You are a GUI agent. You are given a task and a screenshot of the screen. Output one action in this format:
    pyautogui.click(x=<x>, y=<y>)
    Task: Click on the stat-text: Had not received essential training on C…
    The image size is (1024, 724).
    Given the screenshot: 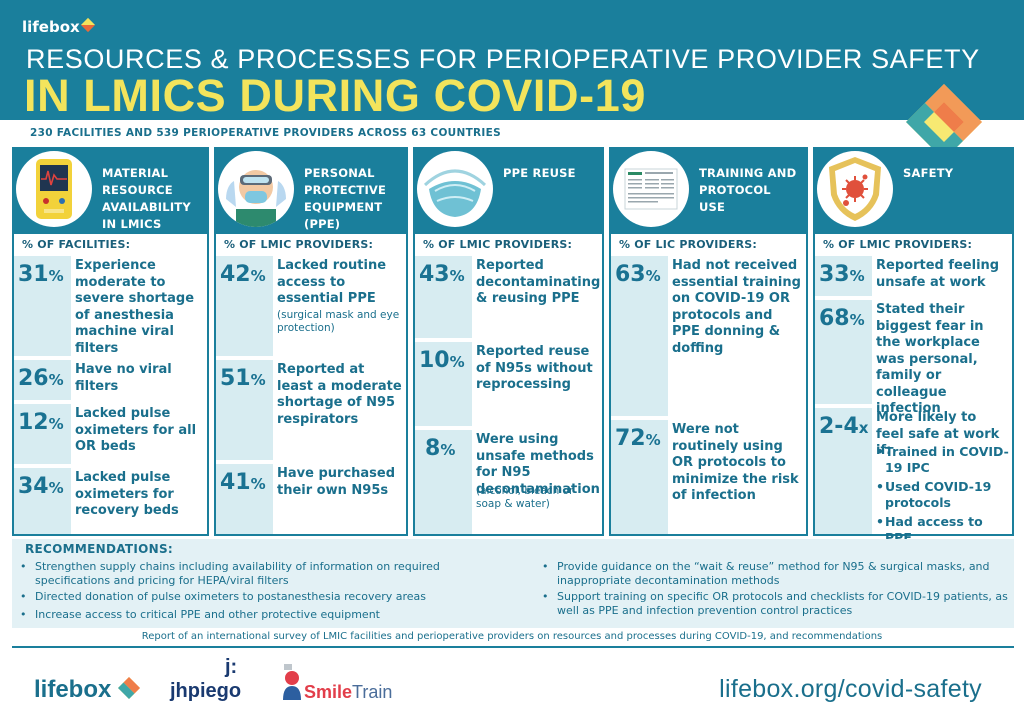 What is the action you would take?
    pyautogui.click(x=736, y=307)
    